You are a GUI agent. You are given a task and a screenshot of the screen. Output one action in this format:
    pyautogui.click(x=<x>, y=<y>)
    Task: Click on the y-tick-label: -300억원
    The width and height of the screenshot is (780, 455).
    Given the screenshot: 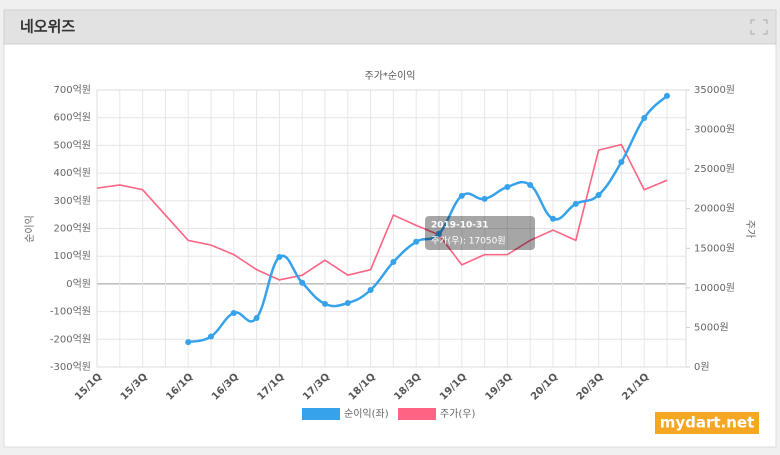 What is the action you would take?
    pyautogui.click(x=70, y=367)
    